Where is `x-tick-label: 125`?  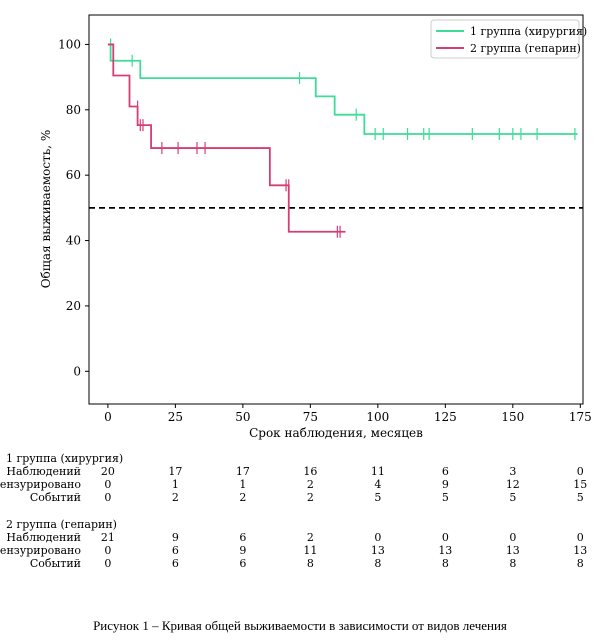 x-tick-label: 125 is located at coordinates (445, 417).